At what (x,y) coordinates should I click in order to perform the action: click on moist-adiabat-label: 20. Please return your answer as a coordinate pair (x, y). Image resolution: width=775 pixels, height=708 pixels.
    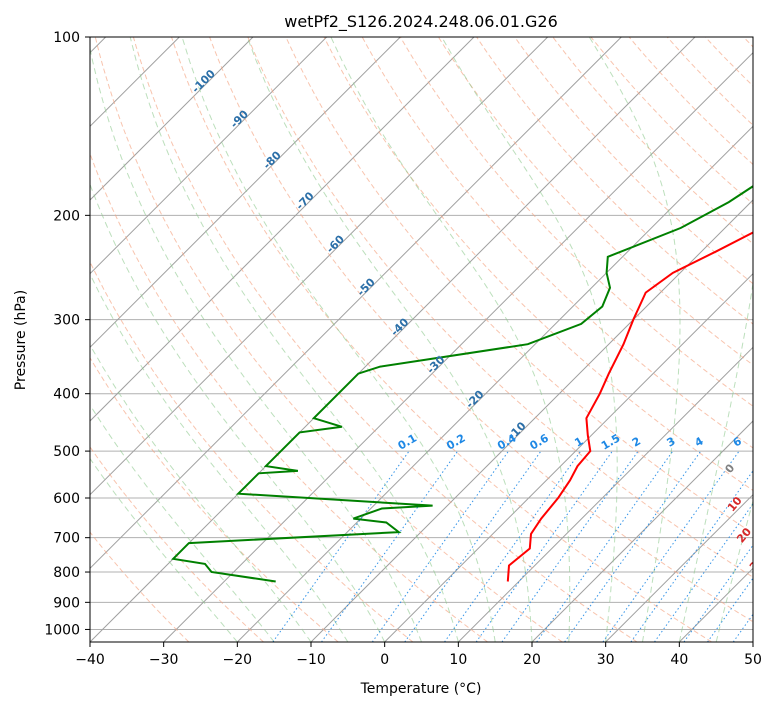
    Looking at the image, I should click on (744, 535).